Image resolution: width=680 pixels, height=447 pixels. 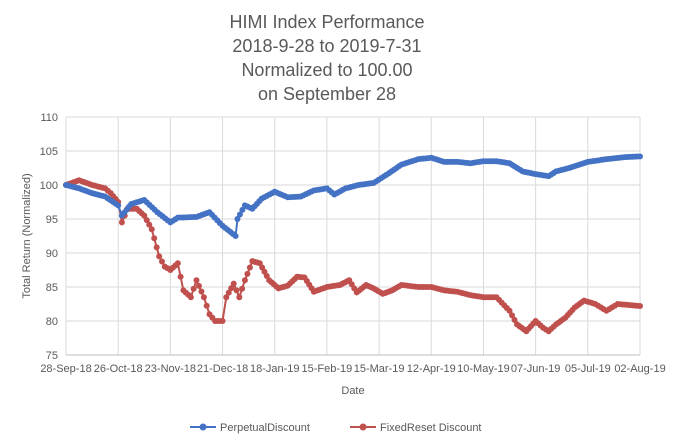 What do you see at coordinates (431, 369) in the screenshot?
I see `x-tick-label: 12-Apr-19` at bounding box center [431, 369].